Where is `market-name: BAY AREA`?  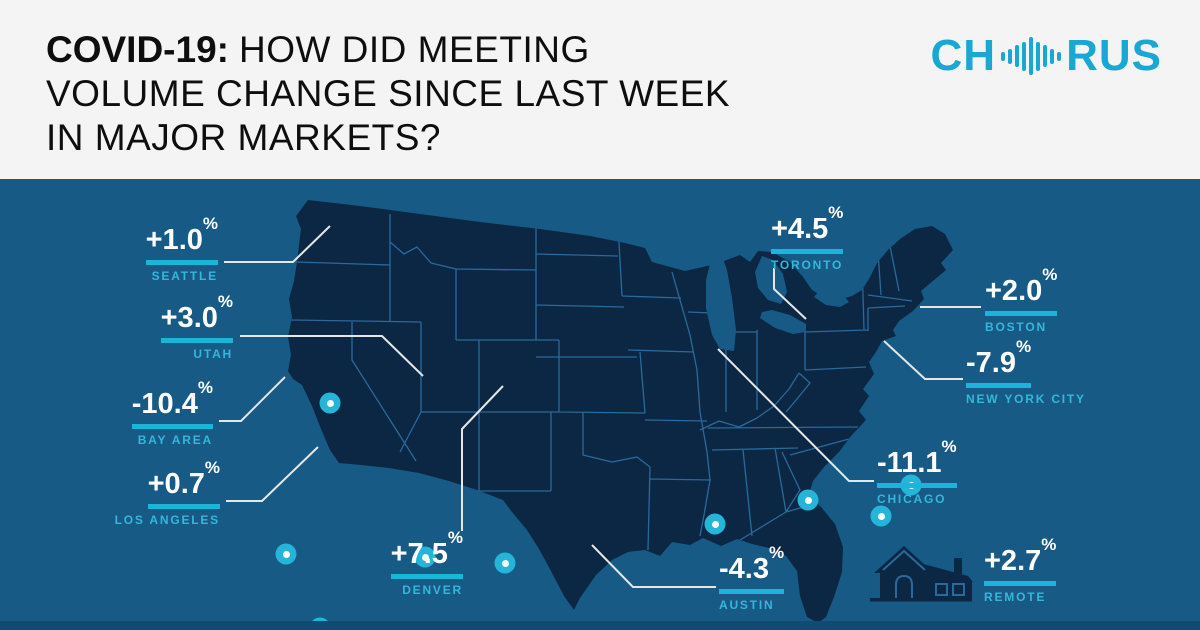
market-name: BAY AREA is located at coordinates (175, 440).